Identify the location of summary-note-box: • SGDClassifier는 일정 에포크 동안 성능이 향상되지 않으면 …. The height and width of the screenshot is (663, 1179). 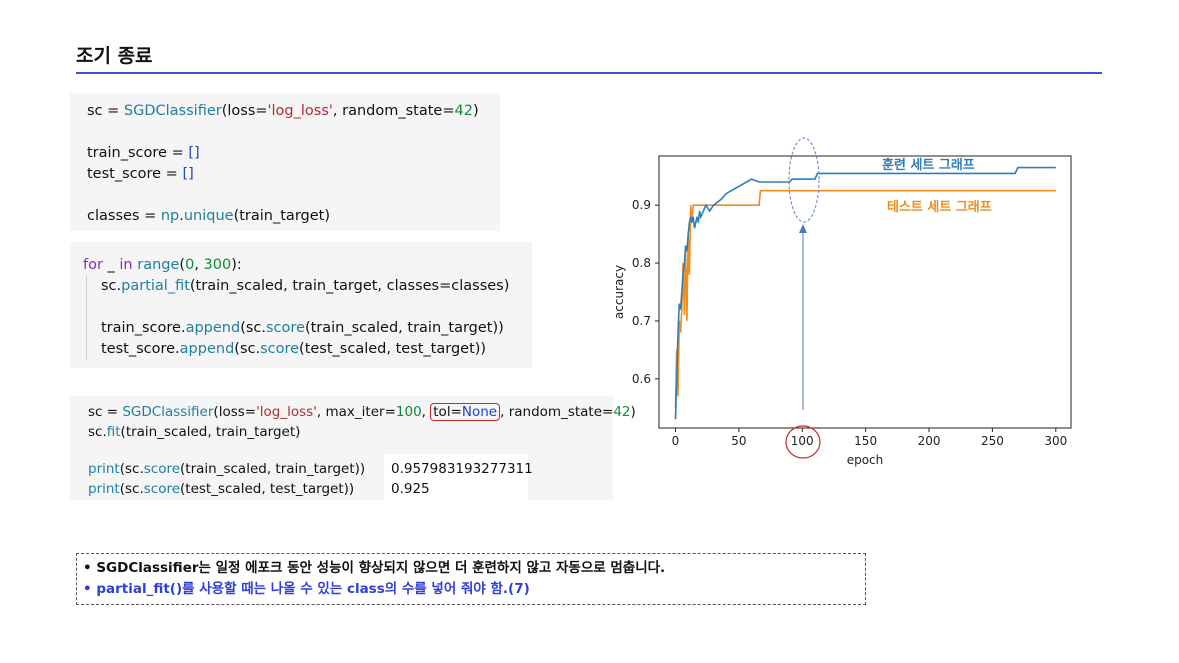
(471, 579).